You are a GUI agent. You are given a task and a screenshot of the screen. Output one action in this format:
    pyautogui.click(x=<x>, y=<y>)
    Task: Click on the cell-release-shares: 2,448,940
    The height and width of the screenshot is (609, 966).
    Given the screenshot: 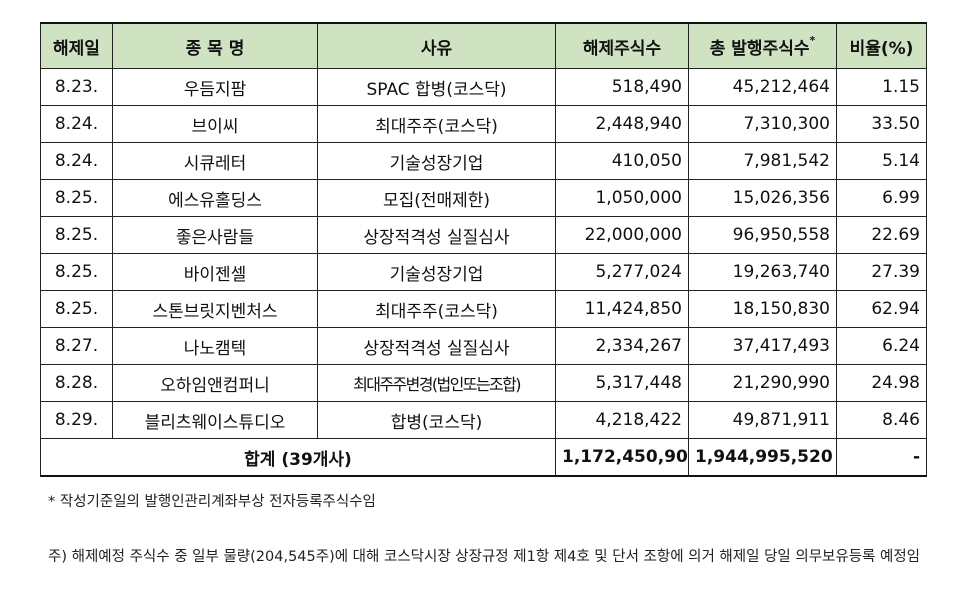 What is the action you would take?
    pyautogui.click(x=622, y=124)
    